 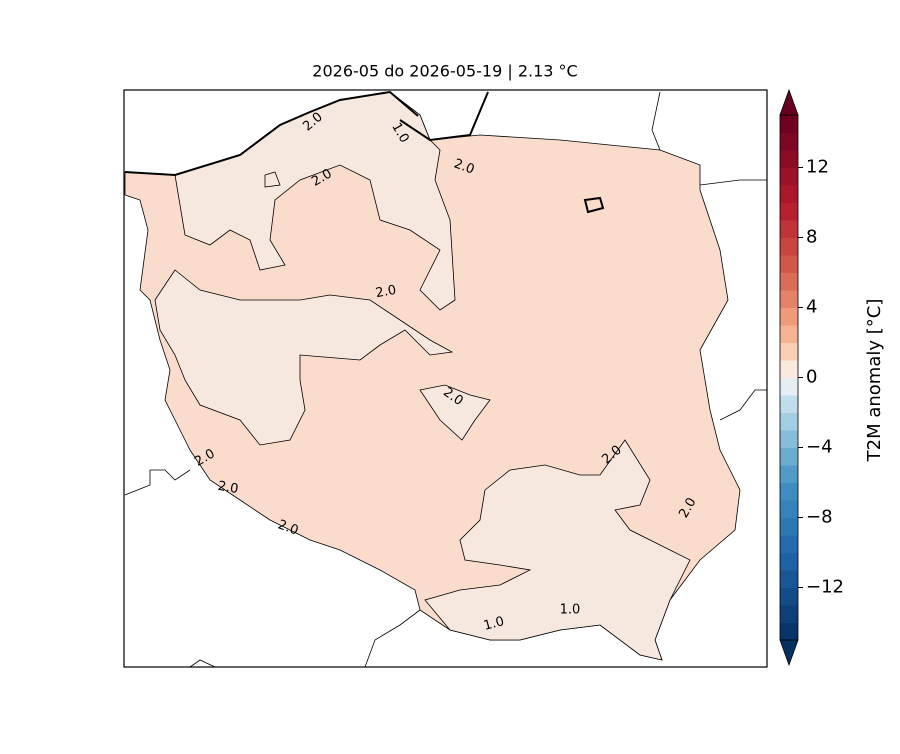 I want to click on title: 2026-05 do 2026-05-19 | 2.13 °C, so click(x=444, y=71).